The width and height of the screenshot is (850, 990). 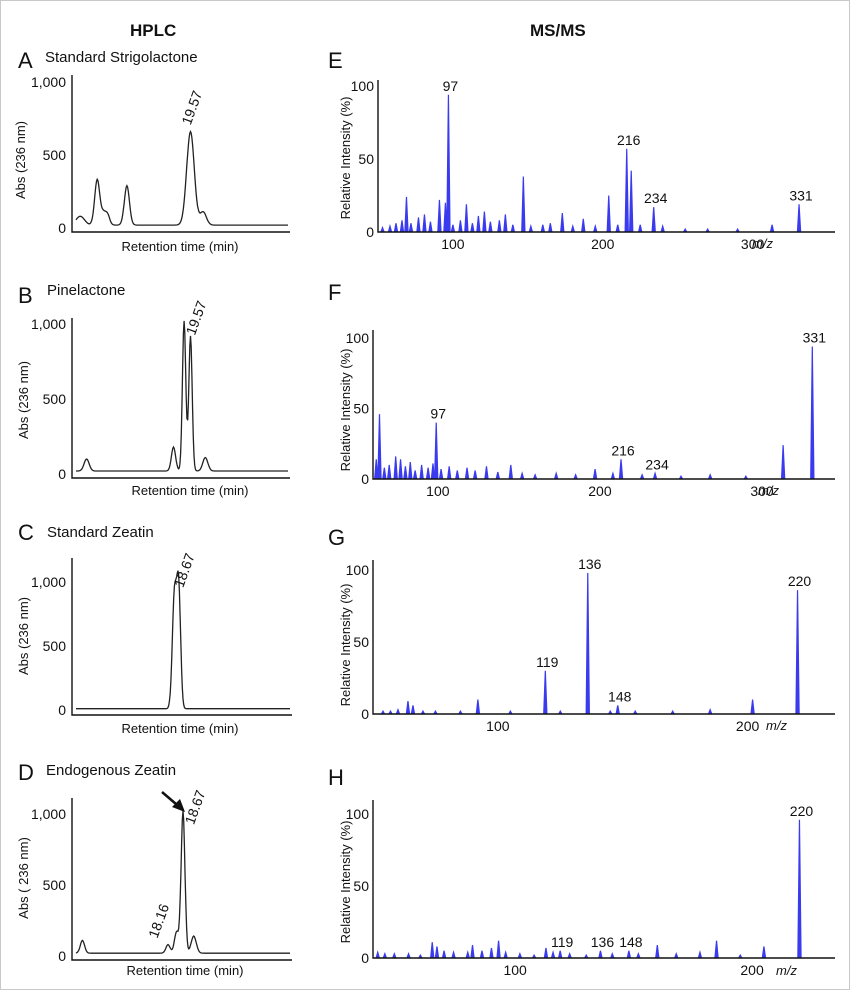 I want to click on hplc-annotations-b: 19.57, so click(x=196, y=317).